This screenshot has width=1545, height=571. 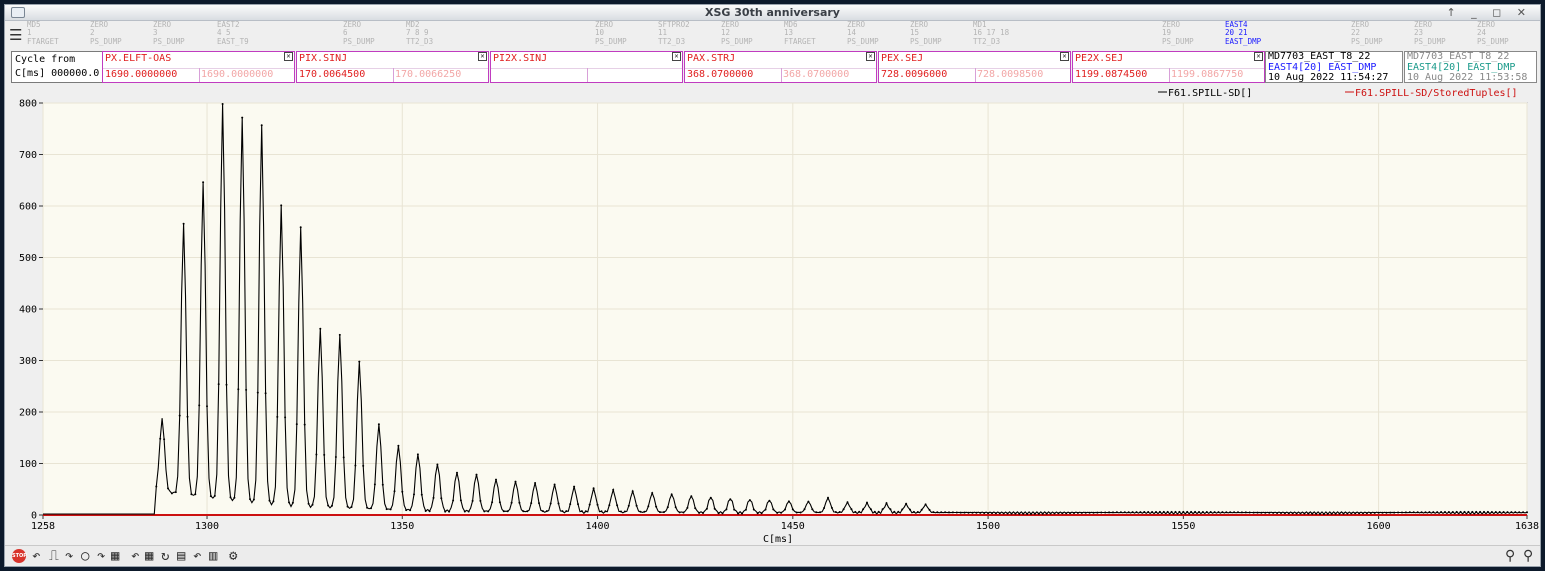 What do you see at coordinates (1510, 556) in the screenshot?
I see `zoom-tools-icon: ⚲` at bounding box center [1510, 556].